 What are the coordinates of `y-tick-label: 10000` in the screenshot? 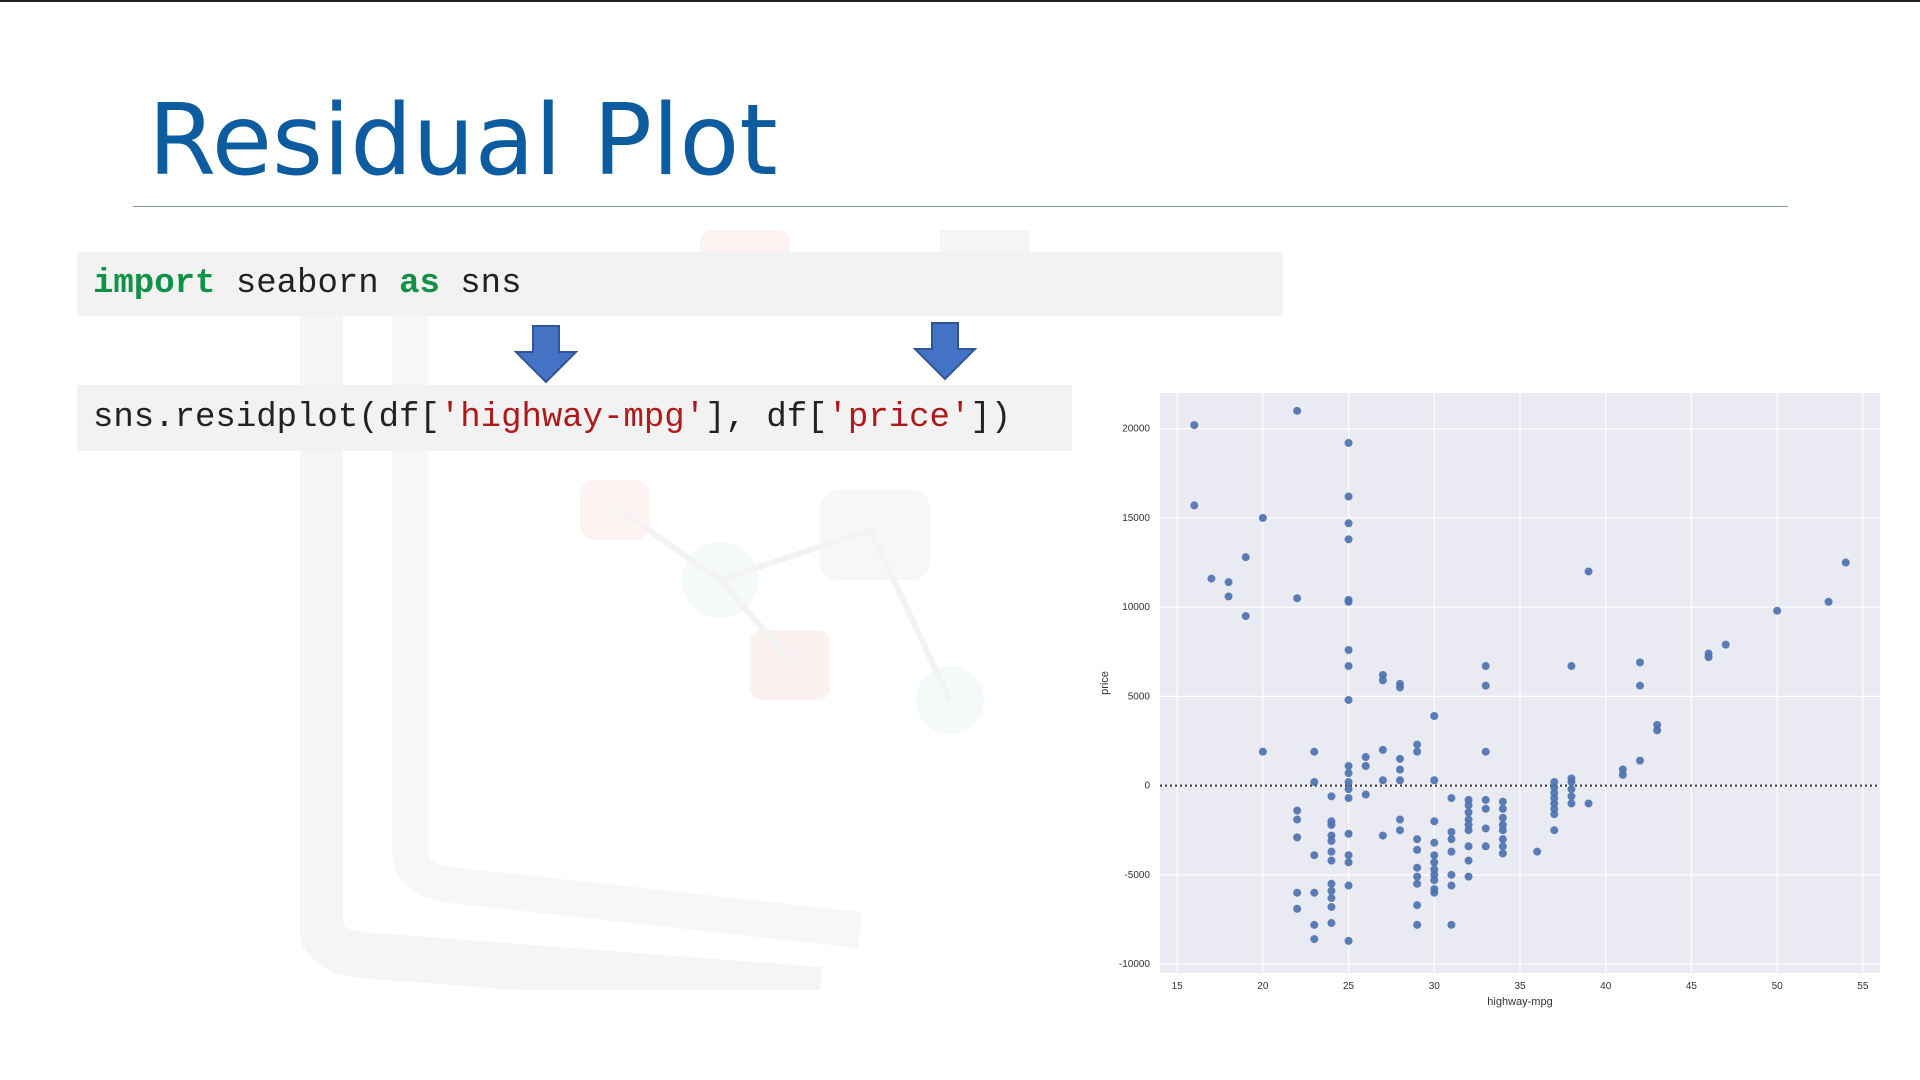 It's located at (1136, 607).